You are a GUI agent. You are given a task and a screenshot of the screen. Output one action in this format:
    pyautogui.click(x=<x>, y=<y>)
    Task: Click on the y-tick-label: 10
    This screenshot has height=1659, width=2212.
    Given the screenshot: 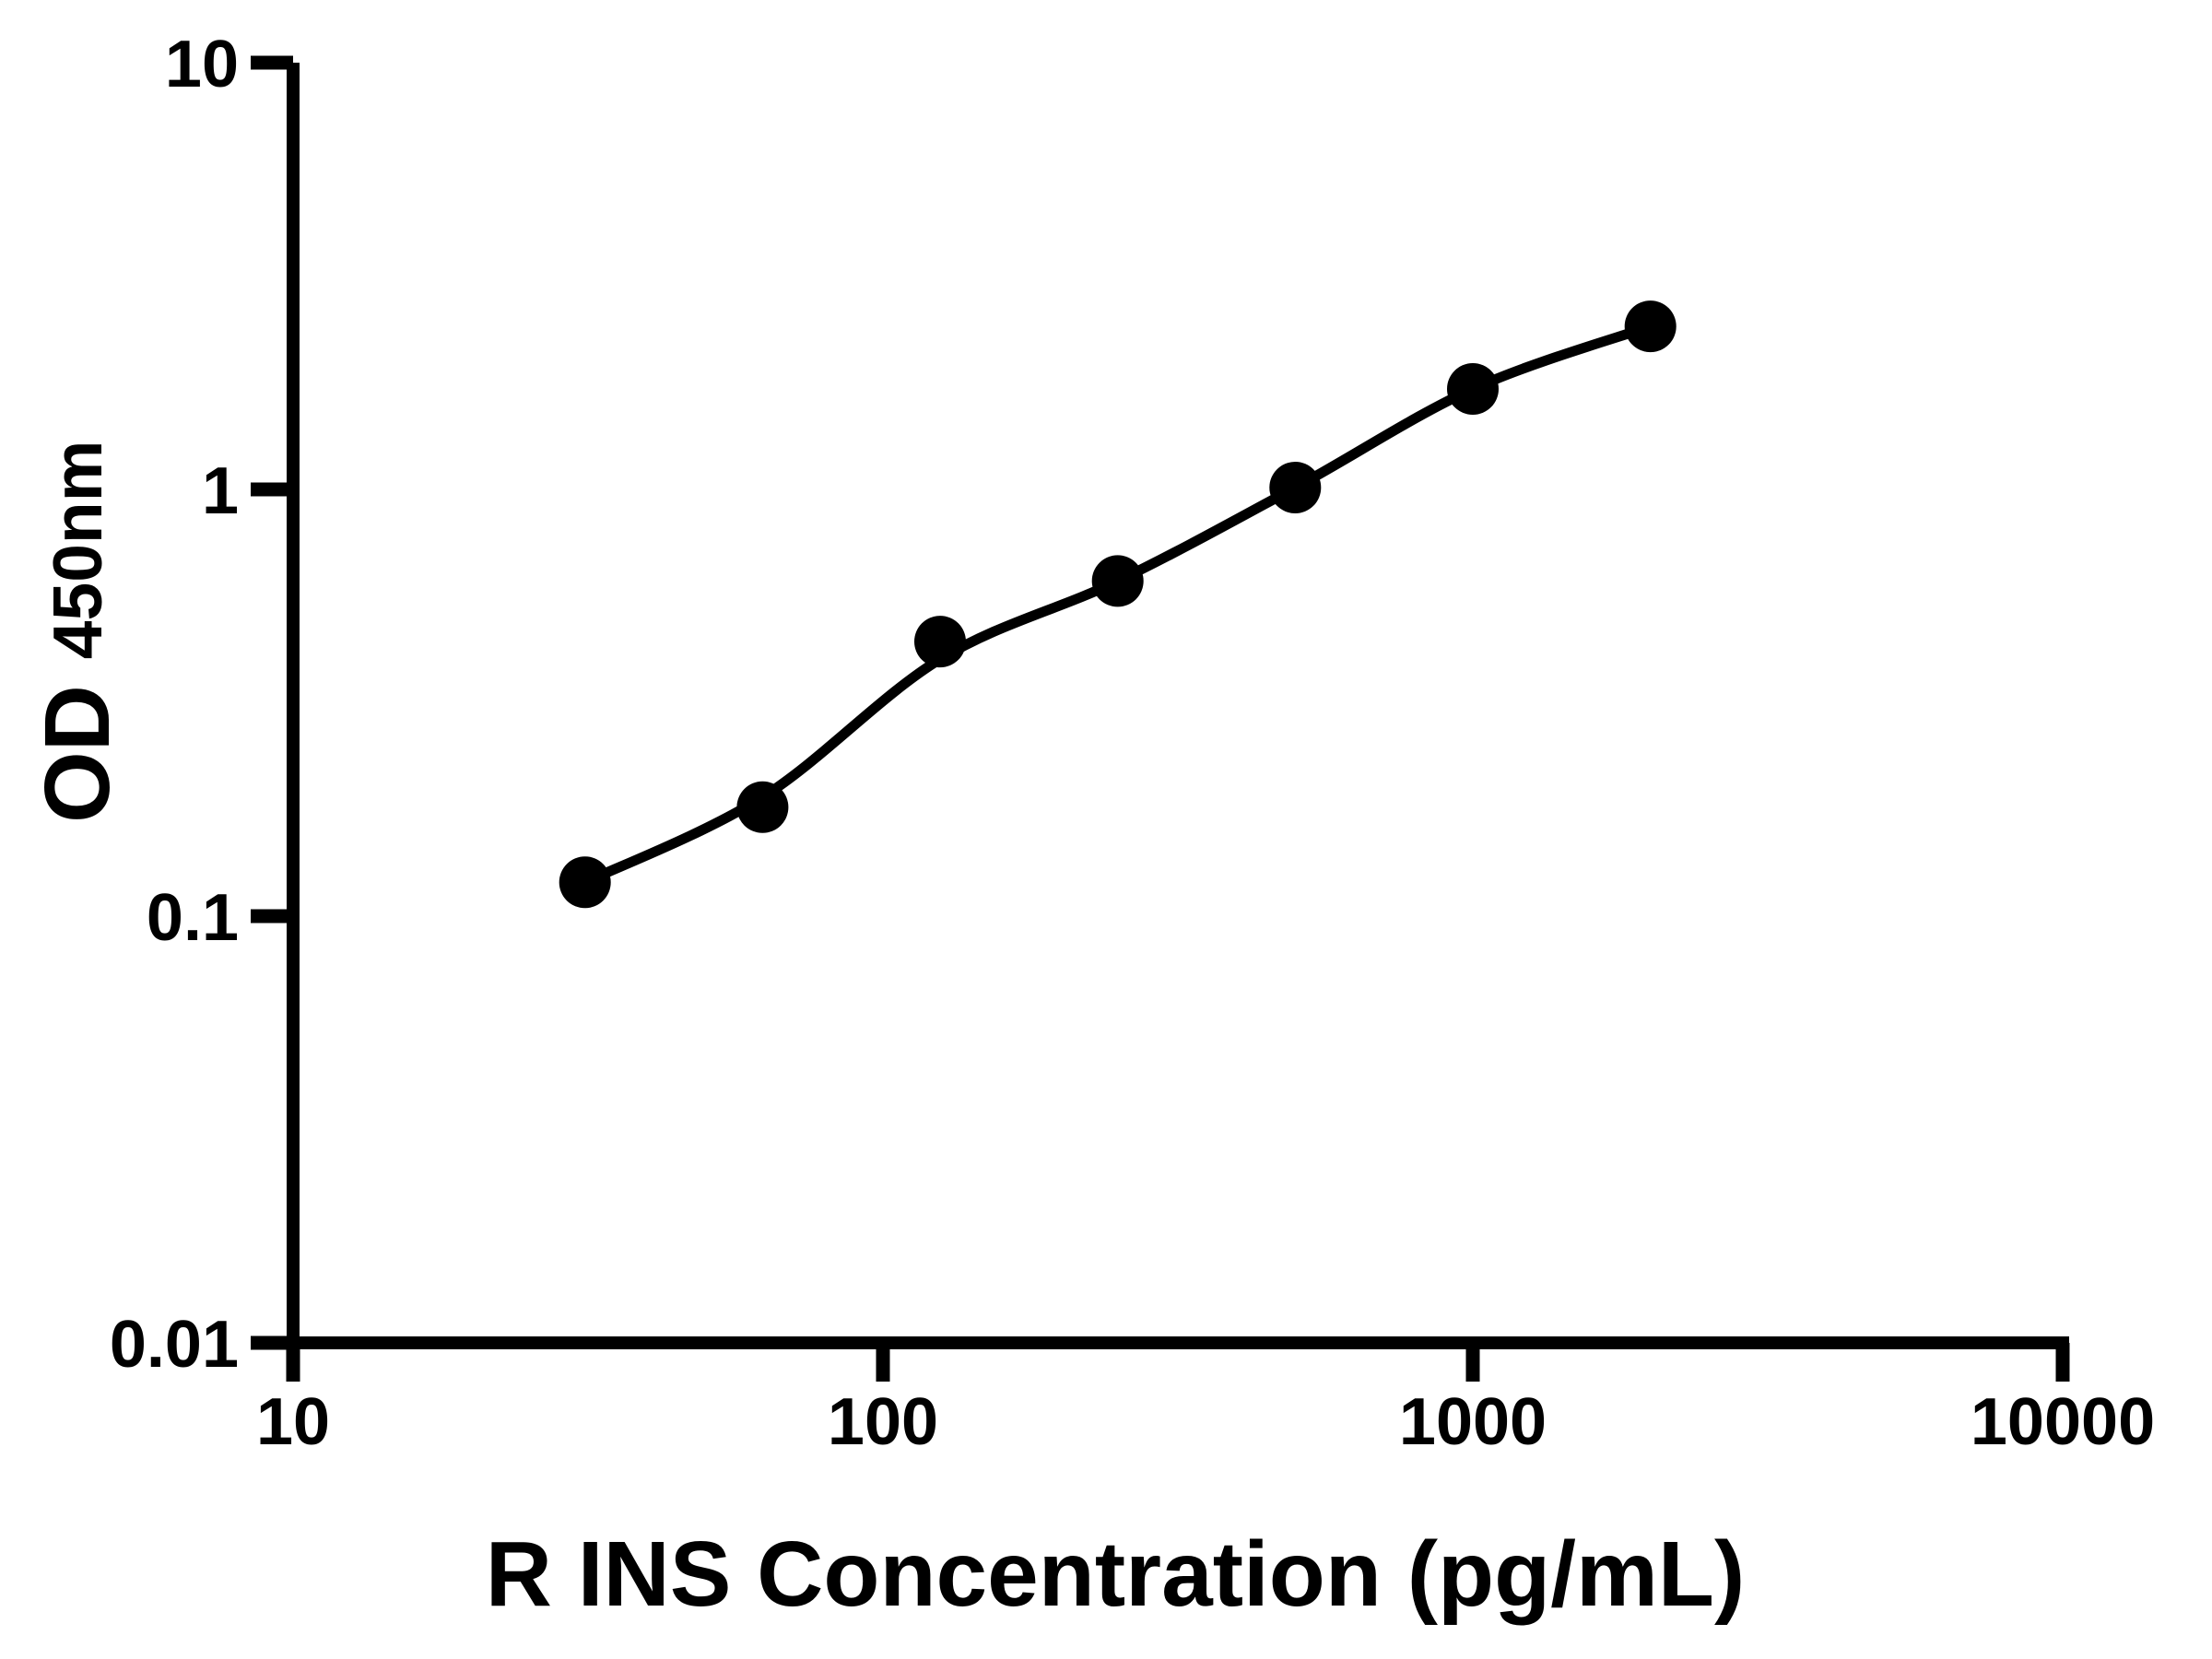 What is the action you would take?
    pyautogui.click(x=202, y=64)
    